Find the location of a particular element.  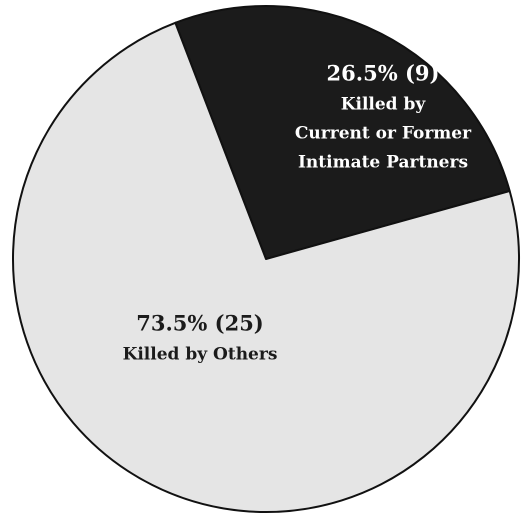

value-label: 26.5% (9) is located at coordinates (383, 73).